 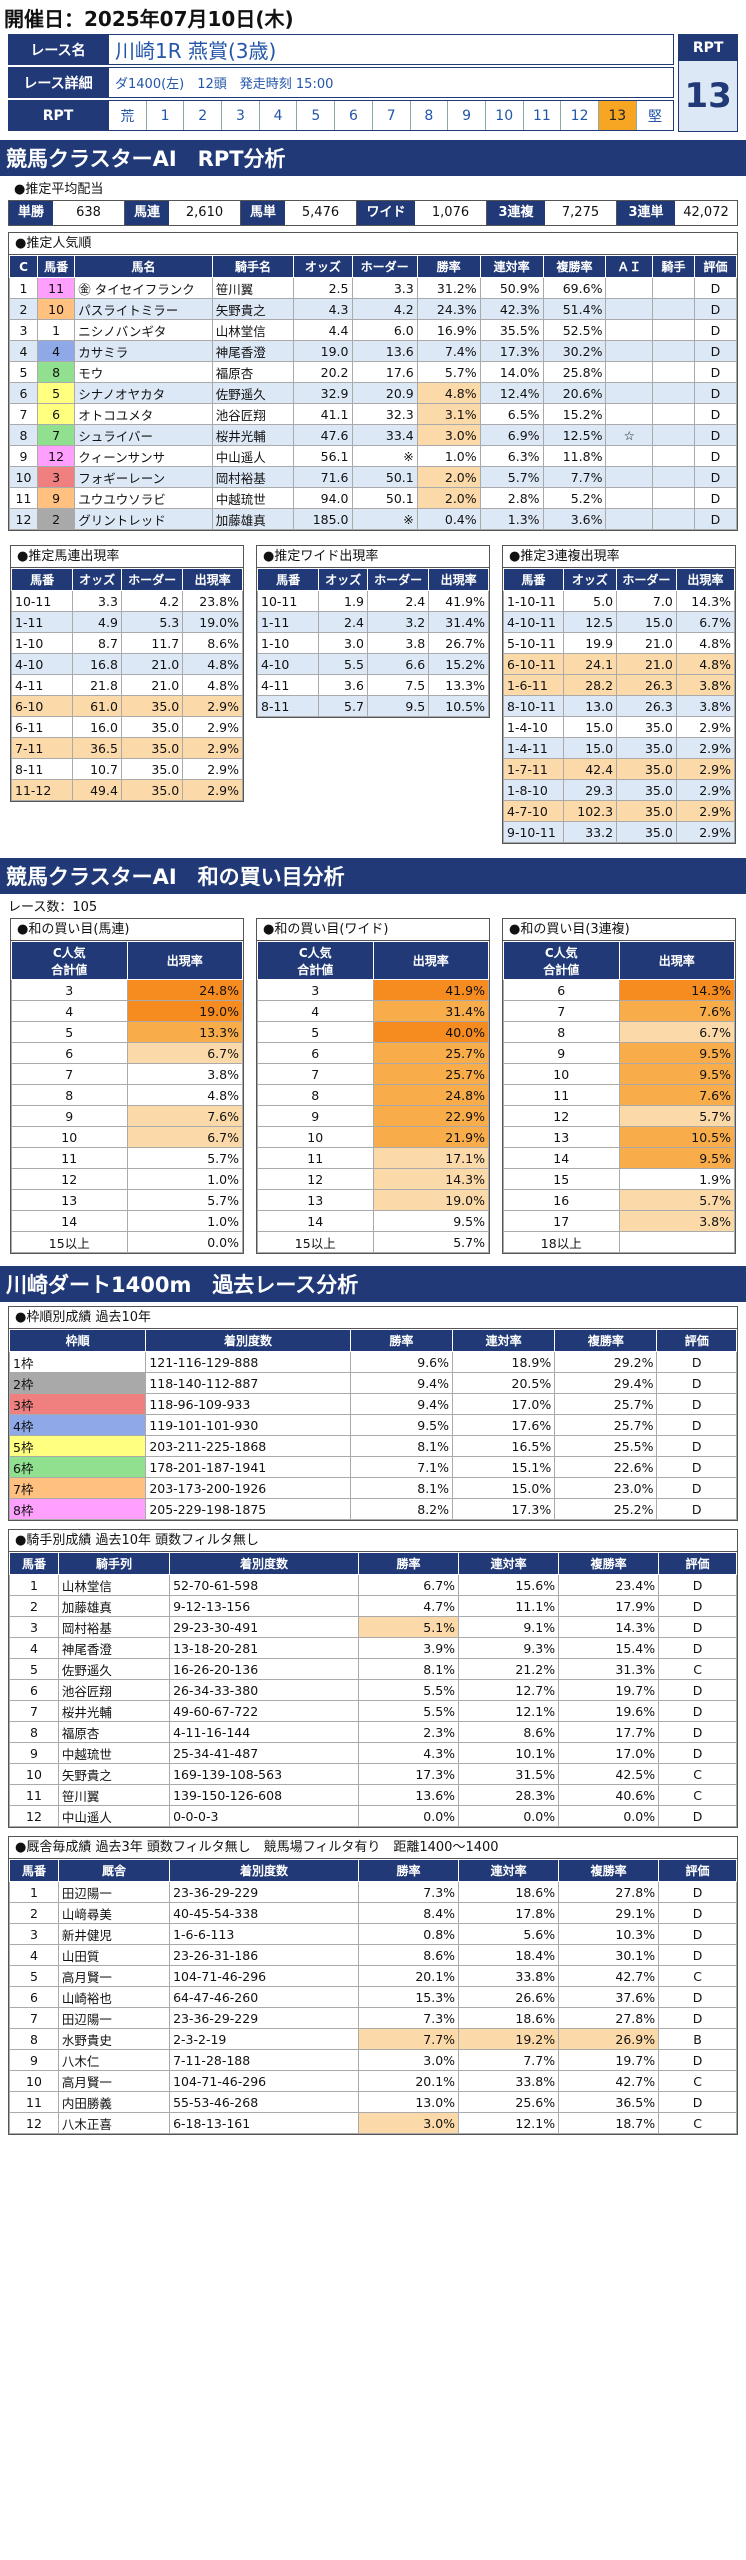 I want to click on table-cell: 178-201-187-1941, so click(x=248, y=1467).